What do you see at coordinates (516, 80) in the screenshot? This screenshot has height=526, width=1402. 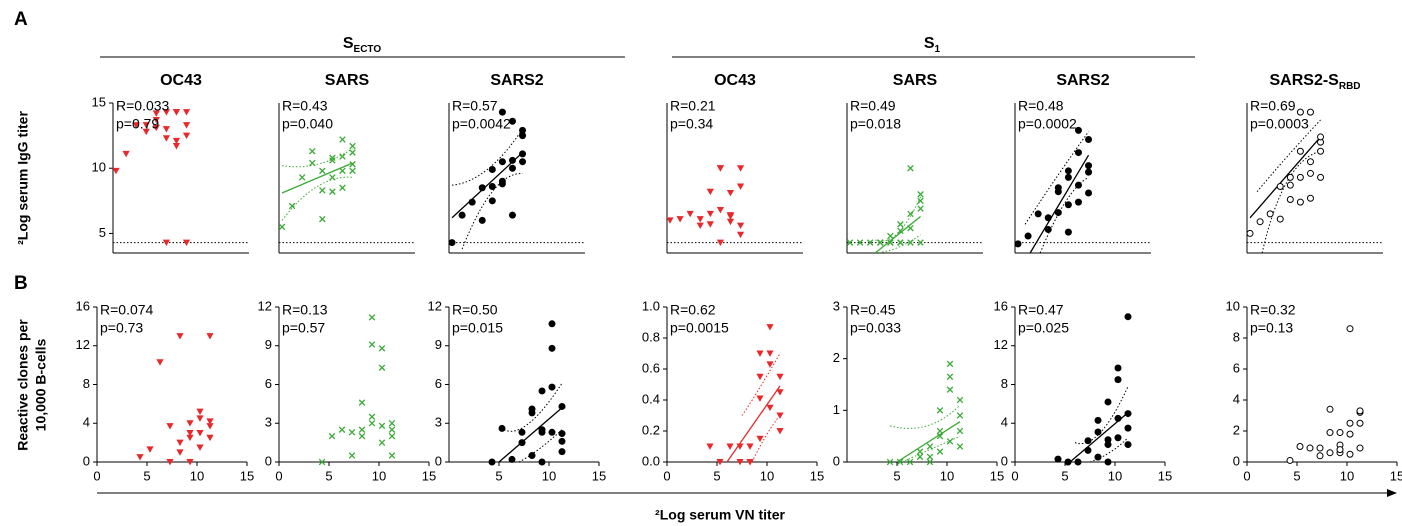 I see `panel-title-main: SARS2` at bounding box center [516, 80].